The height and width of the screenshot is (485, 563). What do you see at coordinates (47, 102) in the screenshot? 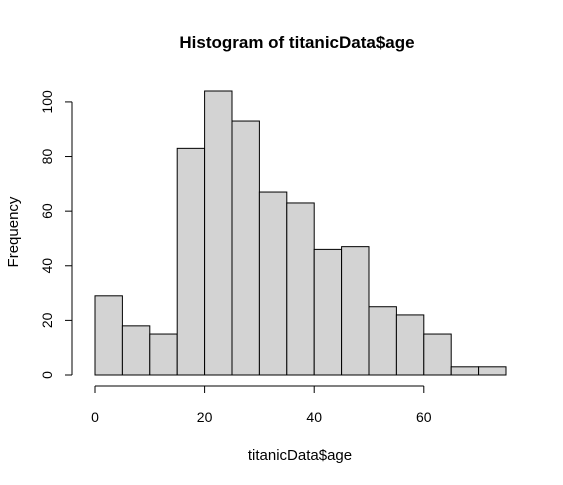
I see `y-tick-label: 100` at bounding box center [47, 102].